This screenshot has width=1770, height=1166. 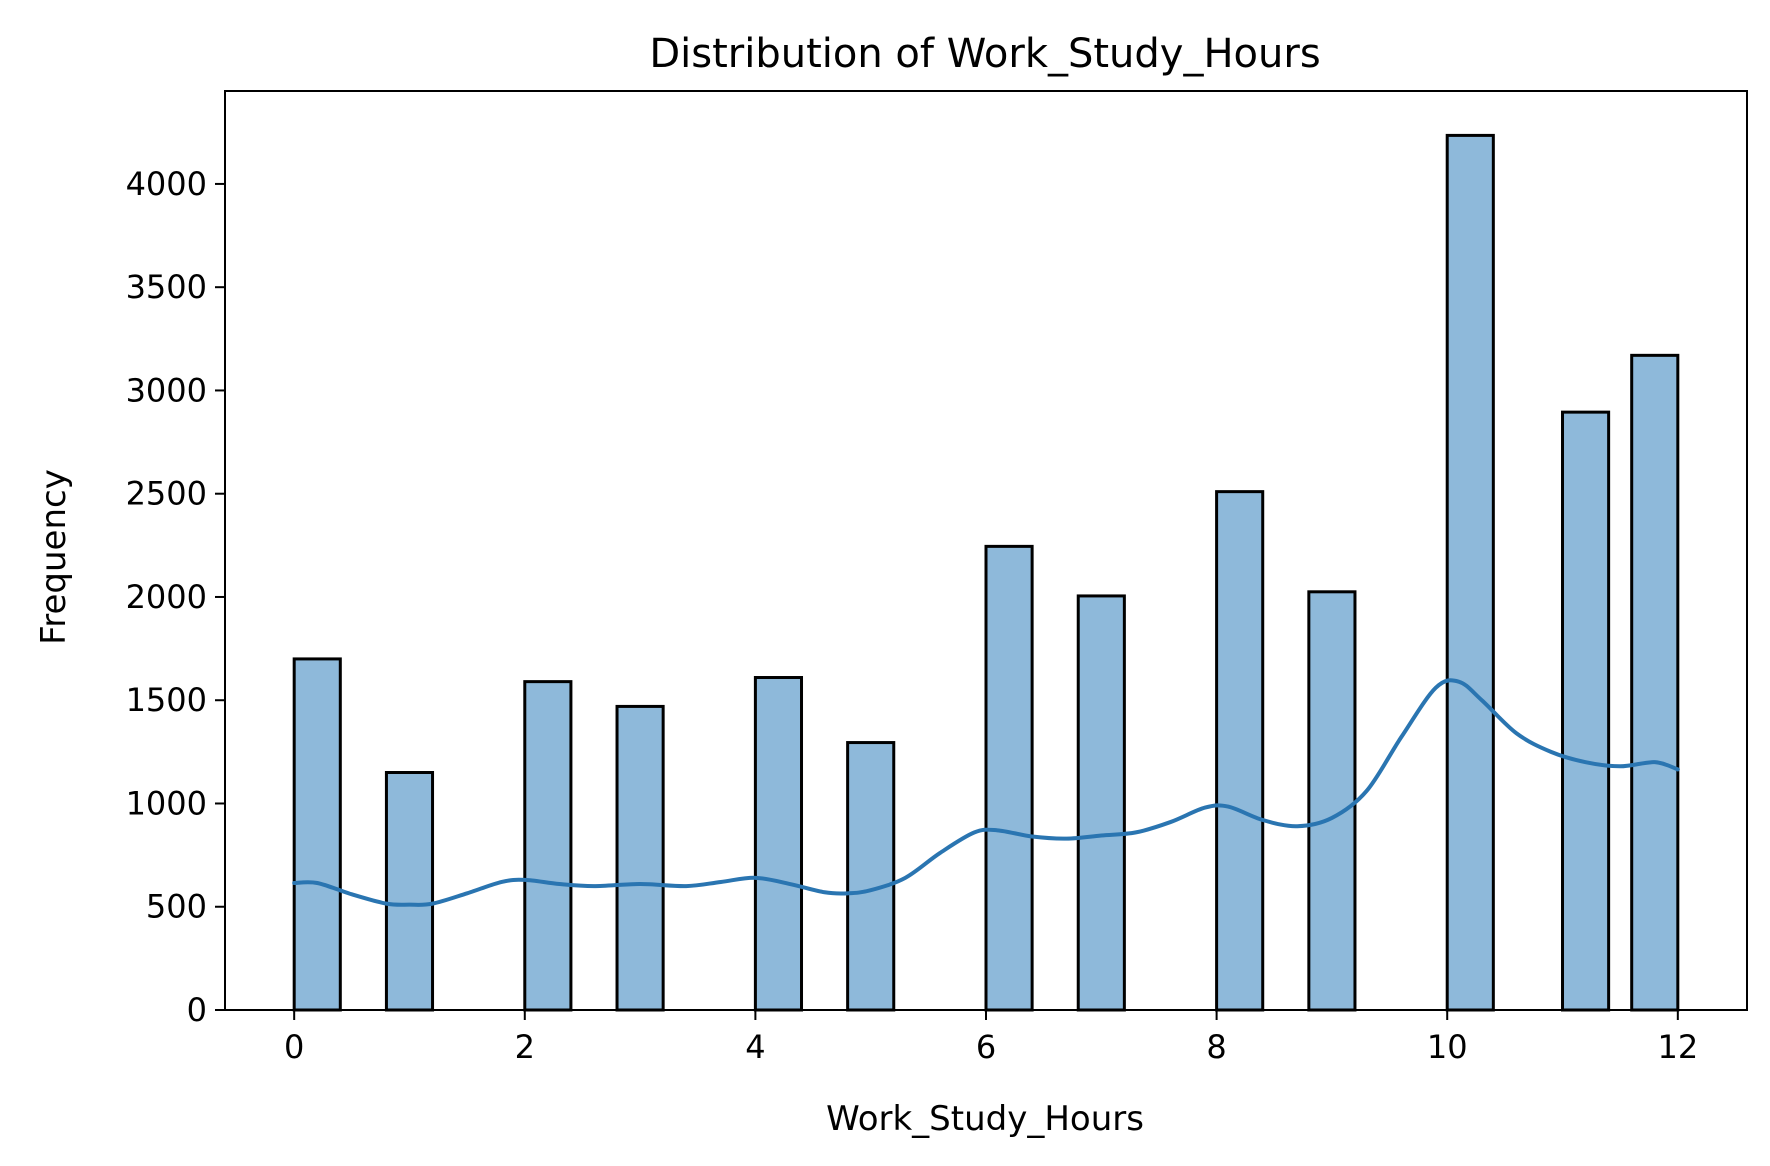 I want to click on y-tick-label-1500: 1500, so click(x=166, y=700).